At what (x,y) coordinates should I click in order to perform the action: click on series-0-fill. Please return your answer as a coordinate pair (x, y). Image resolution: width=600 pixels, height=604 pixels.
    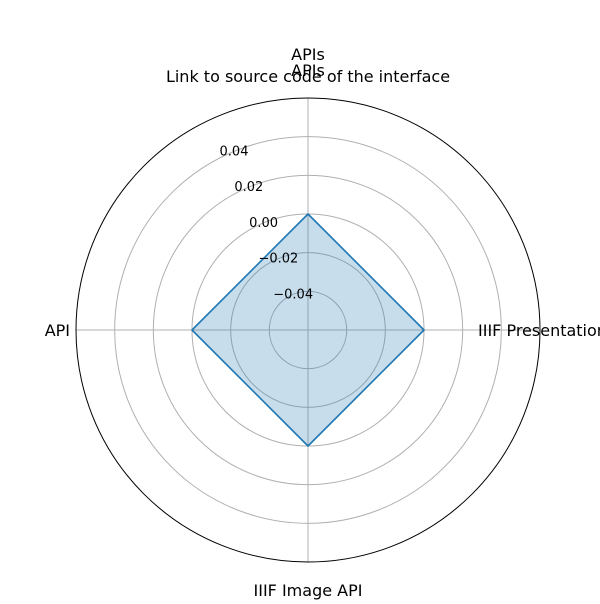
    Looking at the image, I should click on (308, 330).